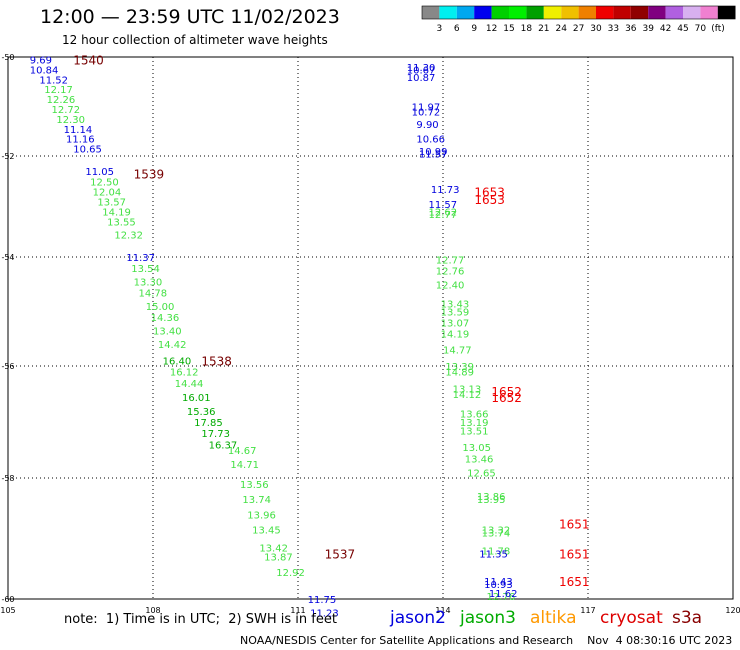 The image size is (740, 650). I want to click on wave-height-label: 12.62, so click(443, 213).